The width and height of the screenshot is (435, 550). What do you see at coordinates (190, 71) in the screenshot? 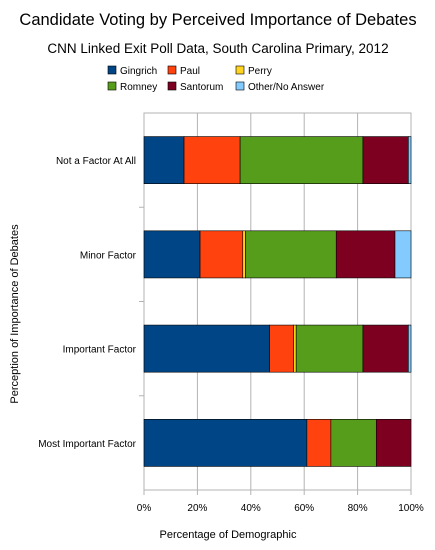
I see `legend-label-paul: Paul` at bounding box center [190, 71].